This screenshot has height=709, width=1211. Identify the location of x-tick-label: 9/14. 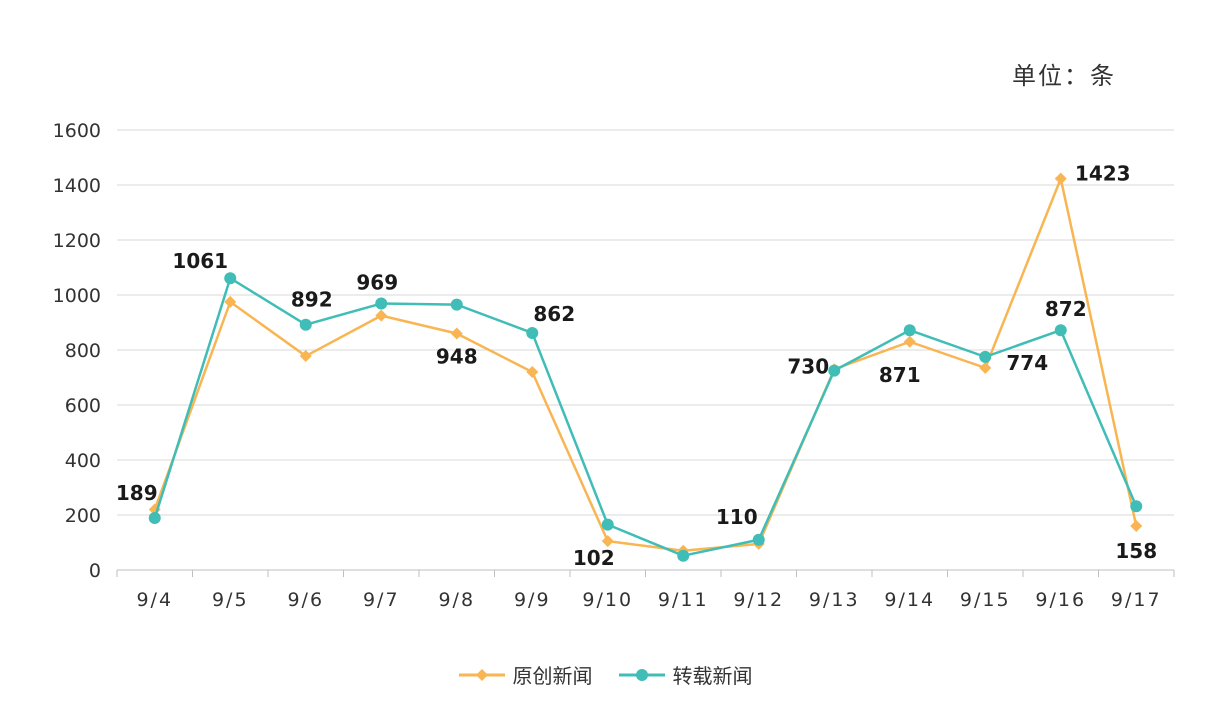
(909, 600).